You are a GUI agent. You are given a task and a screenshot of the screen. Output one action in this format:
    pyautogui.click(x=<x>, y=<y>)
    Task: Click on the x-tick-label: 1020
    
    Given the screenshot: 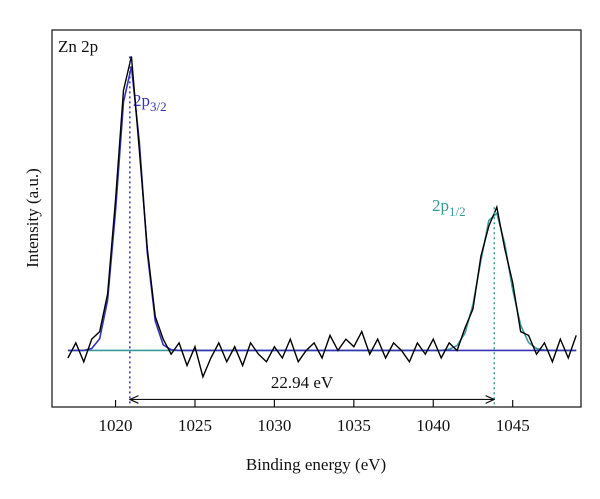 What is the action you would take?
    pyautogui.click(x=116, y=425)
    